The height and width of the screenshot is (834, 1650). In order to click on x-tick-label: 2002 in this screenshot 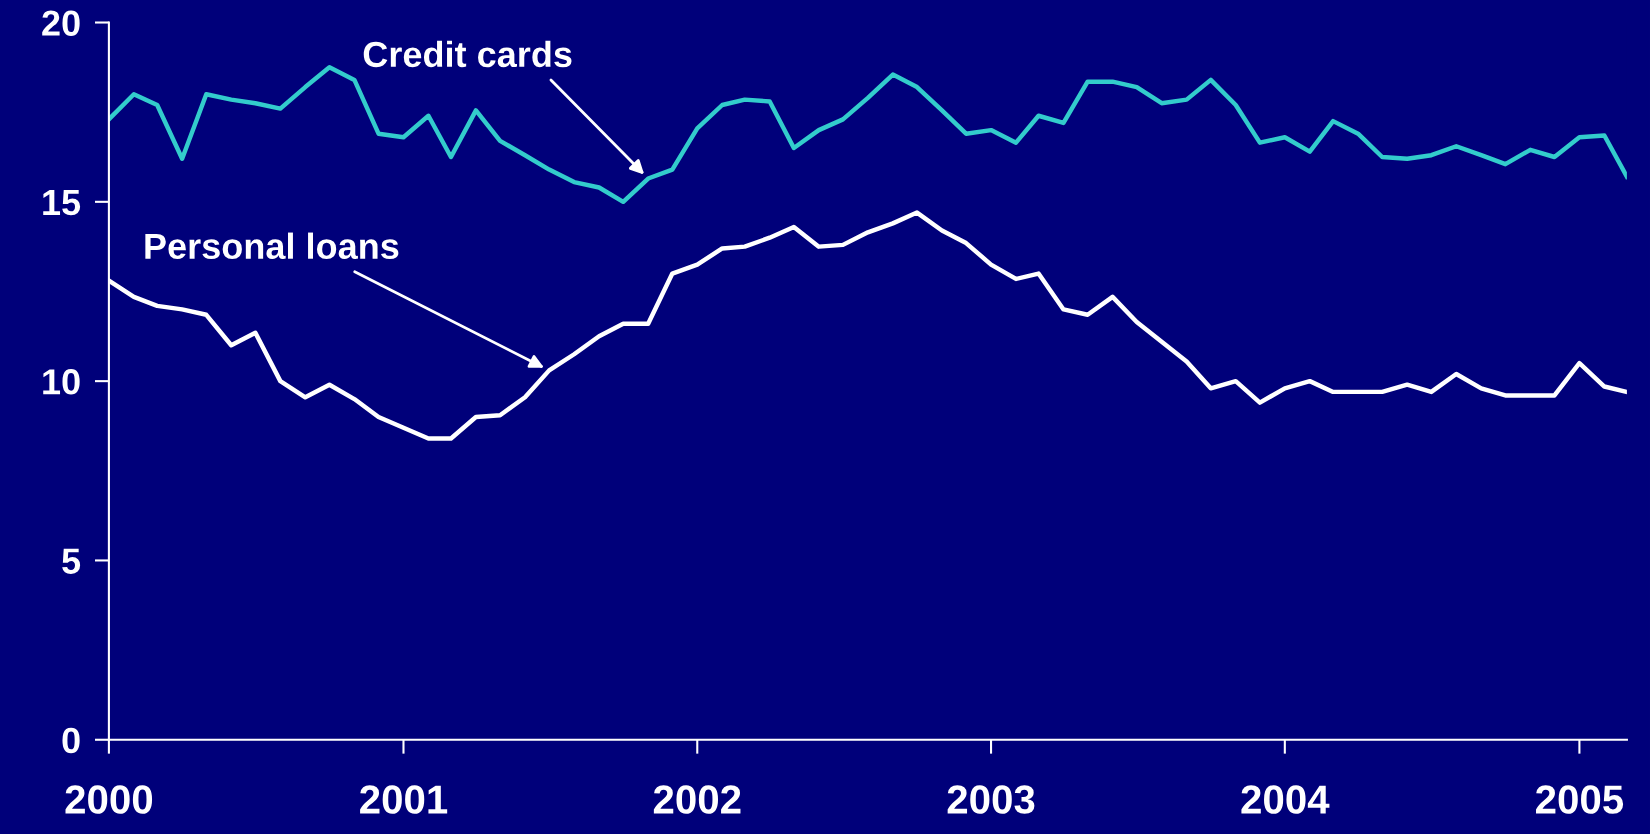, I will do `click(697, 799)`.